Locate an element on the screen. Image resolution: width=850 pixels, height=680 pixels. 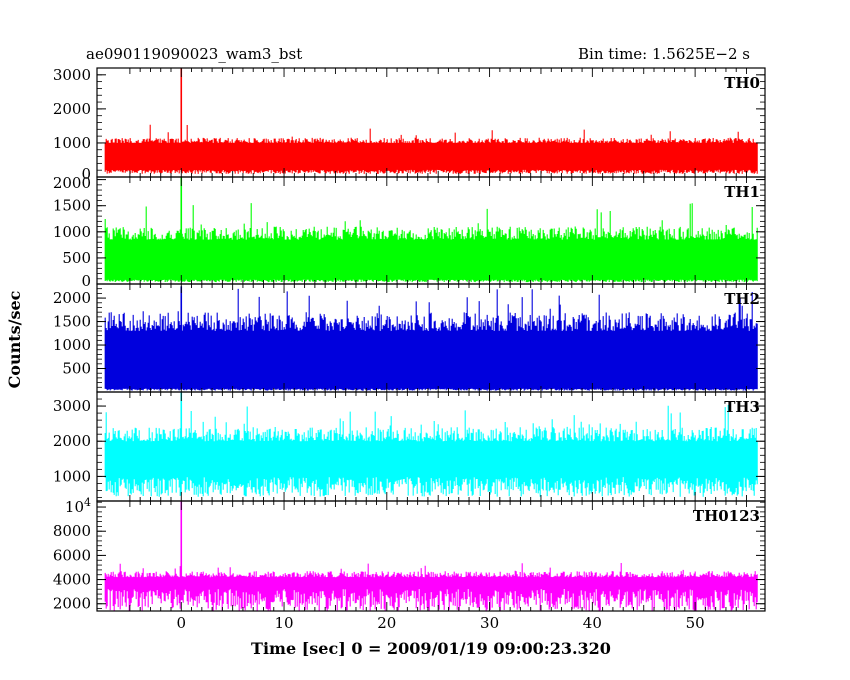
panel-label-th1: TH1 is located at coordinates (742, 192).